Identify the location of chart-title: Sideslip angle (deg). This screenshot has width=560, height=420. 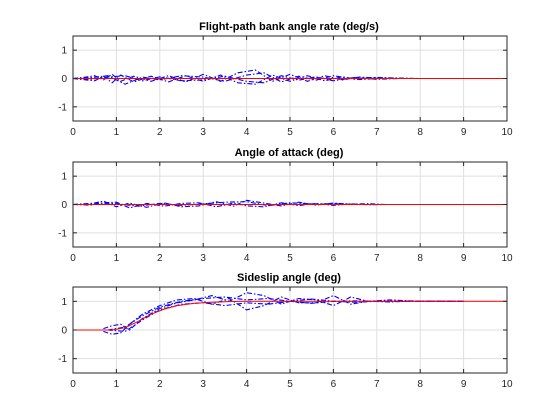
(289, 278).